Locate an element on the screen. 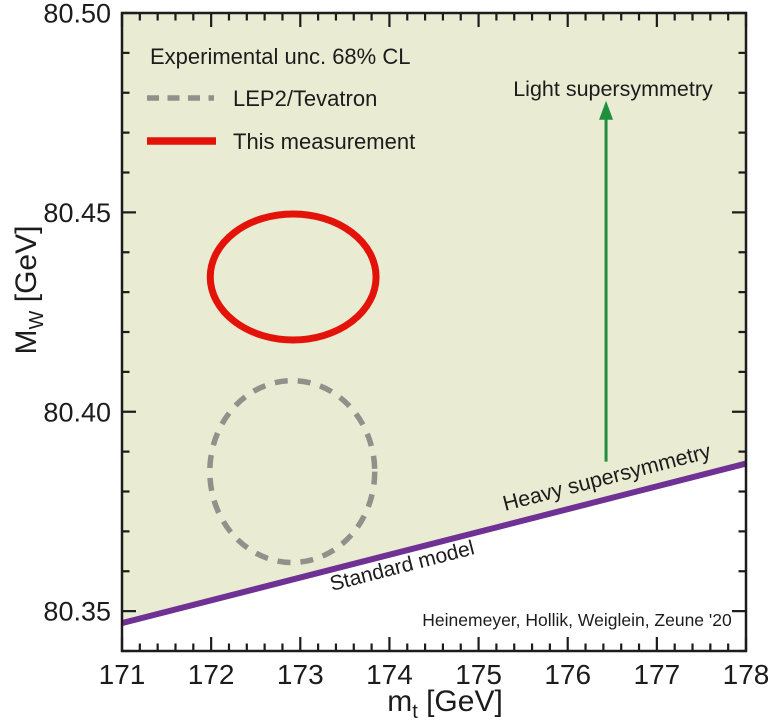 The image size is (768, 726). legend-label-this-measurement: This measurement is located at coordinates (324, 141).